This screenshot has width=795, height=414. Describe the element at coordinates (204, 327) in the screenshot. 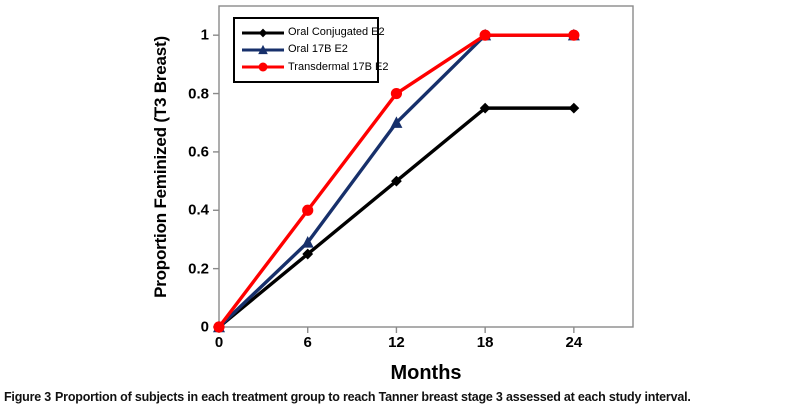

I see `y-tick-label: 0` at that location.